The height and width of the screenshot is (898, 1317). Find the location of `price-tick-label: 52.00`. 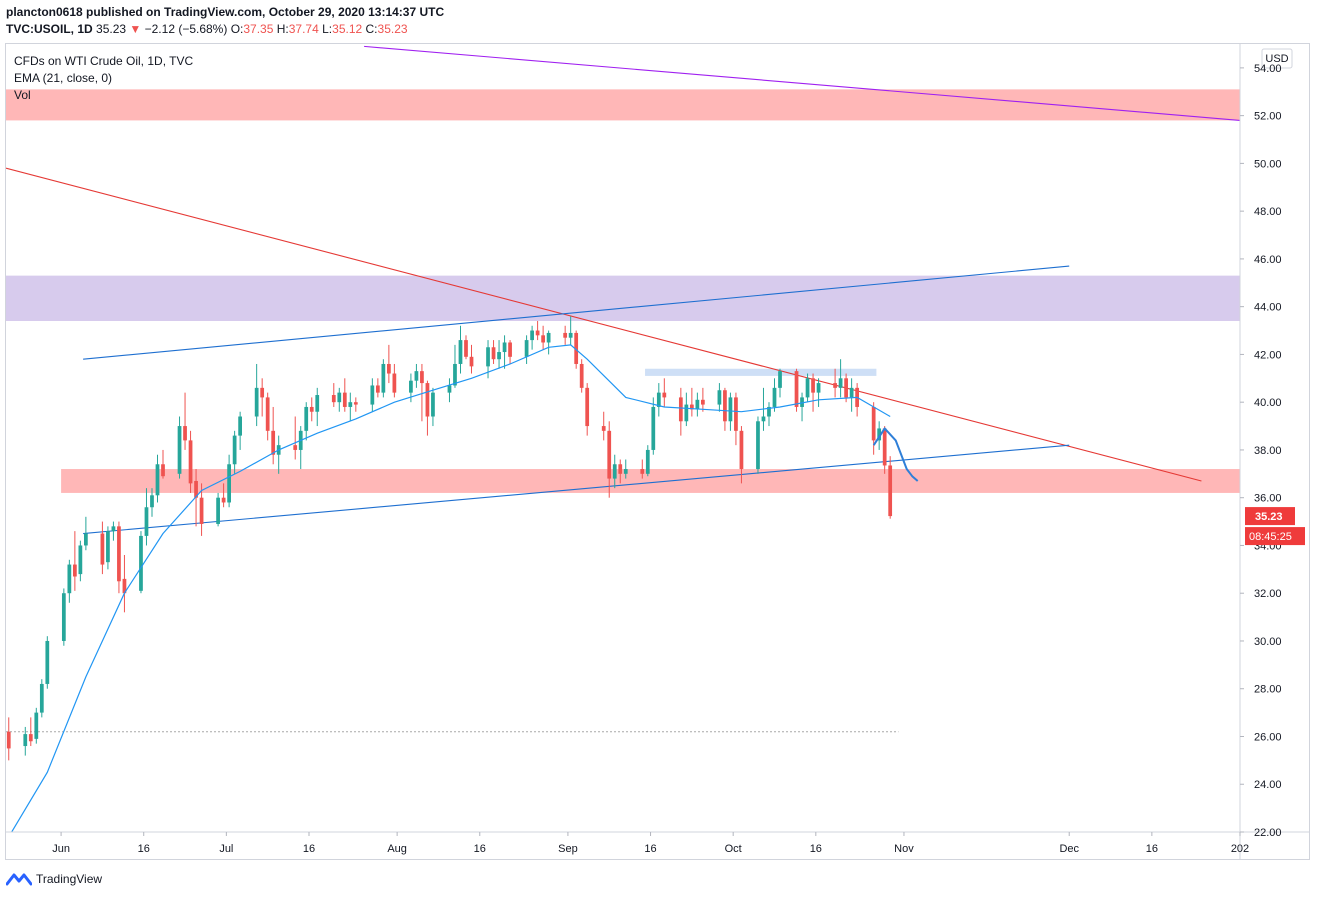

price-tick-label: 52.00 is located at coordinates (1268, 117).